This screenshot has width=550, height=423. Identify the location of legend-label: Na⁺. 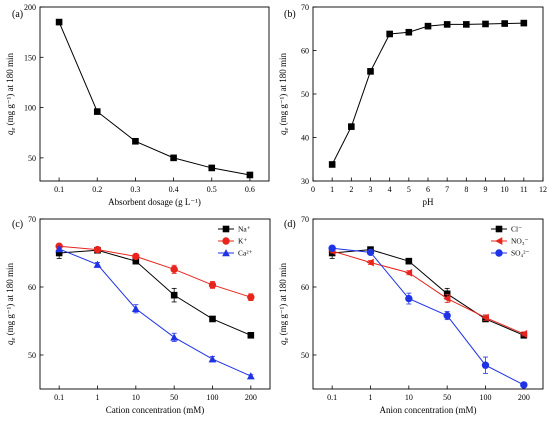
(244, 229).